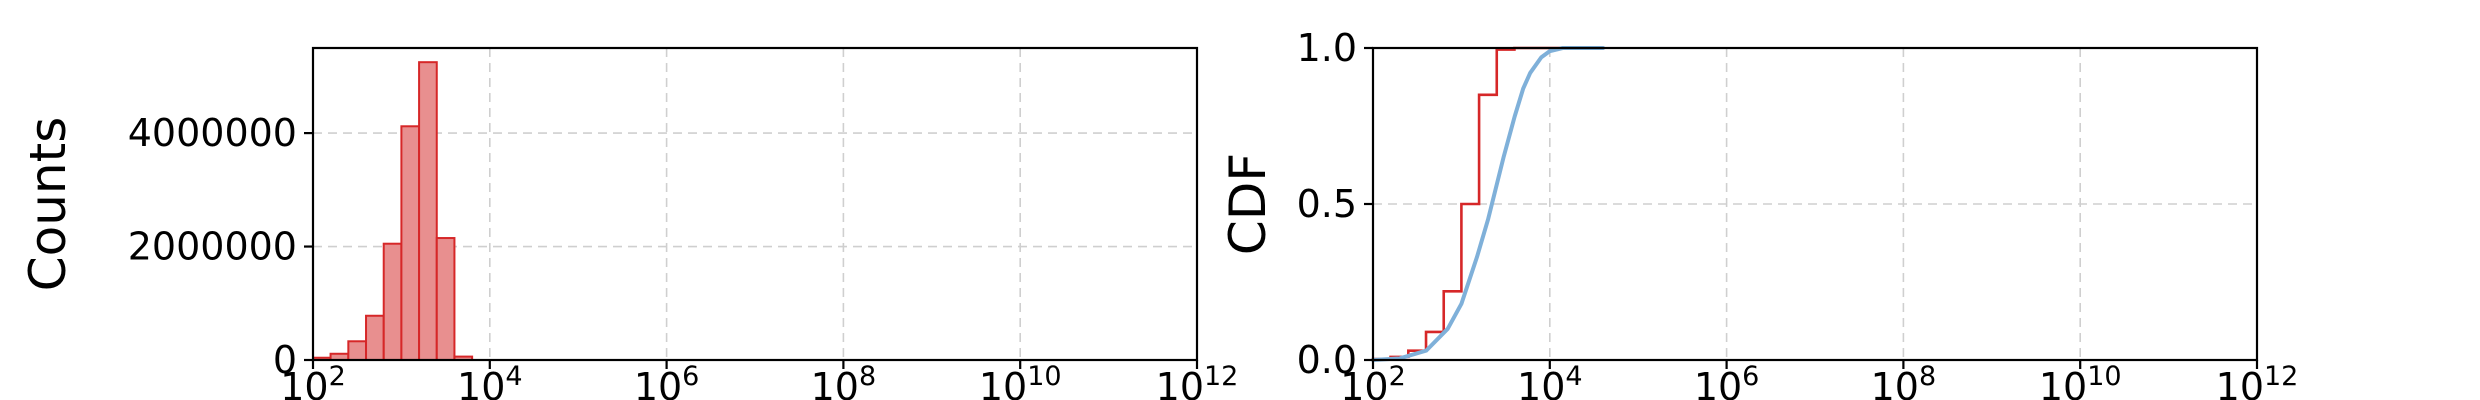 Image resolution: width=2480 pixels, height=400 pixels. I want to click on y-tick-label: 1.0, so click(1327, 48).